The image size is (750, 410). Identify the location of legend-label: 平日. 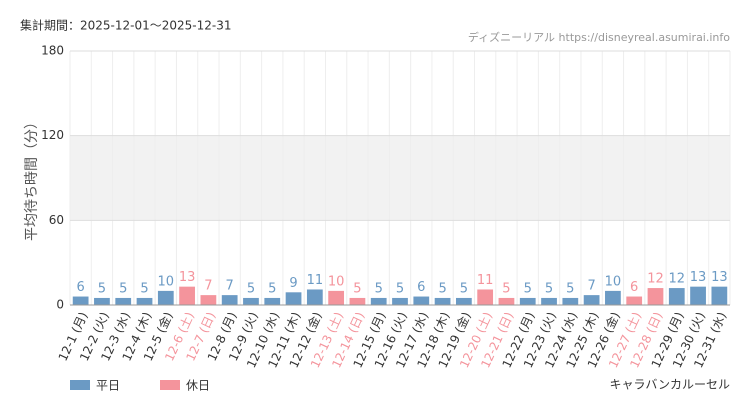
(108, 386).